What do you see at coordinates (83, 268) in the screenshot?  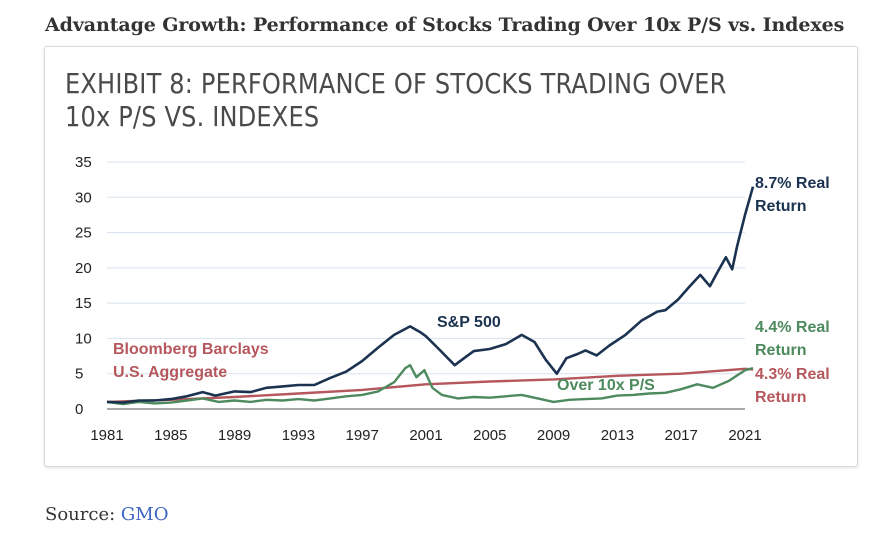 I see `y-tick-label-20: 20` at bounding box center [83, 268].